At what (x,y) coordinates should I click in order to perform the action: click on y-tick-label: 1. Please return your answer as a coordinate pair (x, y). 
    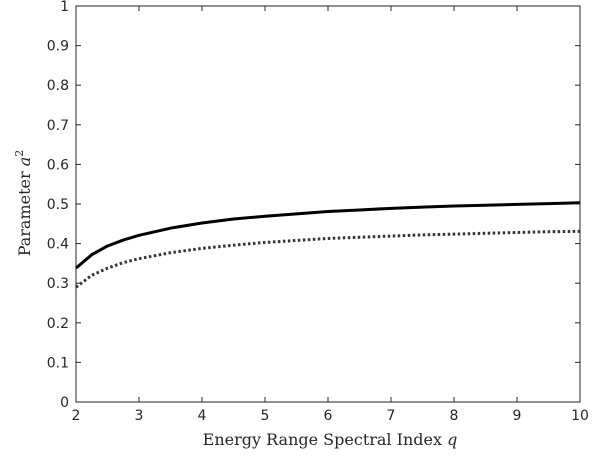
    Looking at the image, I should click on (64, 7).